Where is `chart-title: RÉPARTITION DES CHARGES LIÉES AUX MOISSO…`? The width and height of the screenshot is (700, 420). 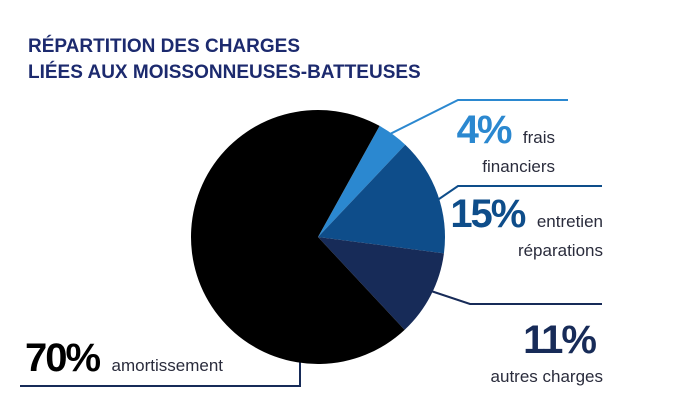
chart-title: RÉPARTITION DES CHARGES LIÉES AUX MOISSO… is located at coordinates (224, 59).